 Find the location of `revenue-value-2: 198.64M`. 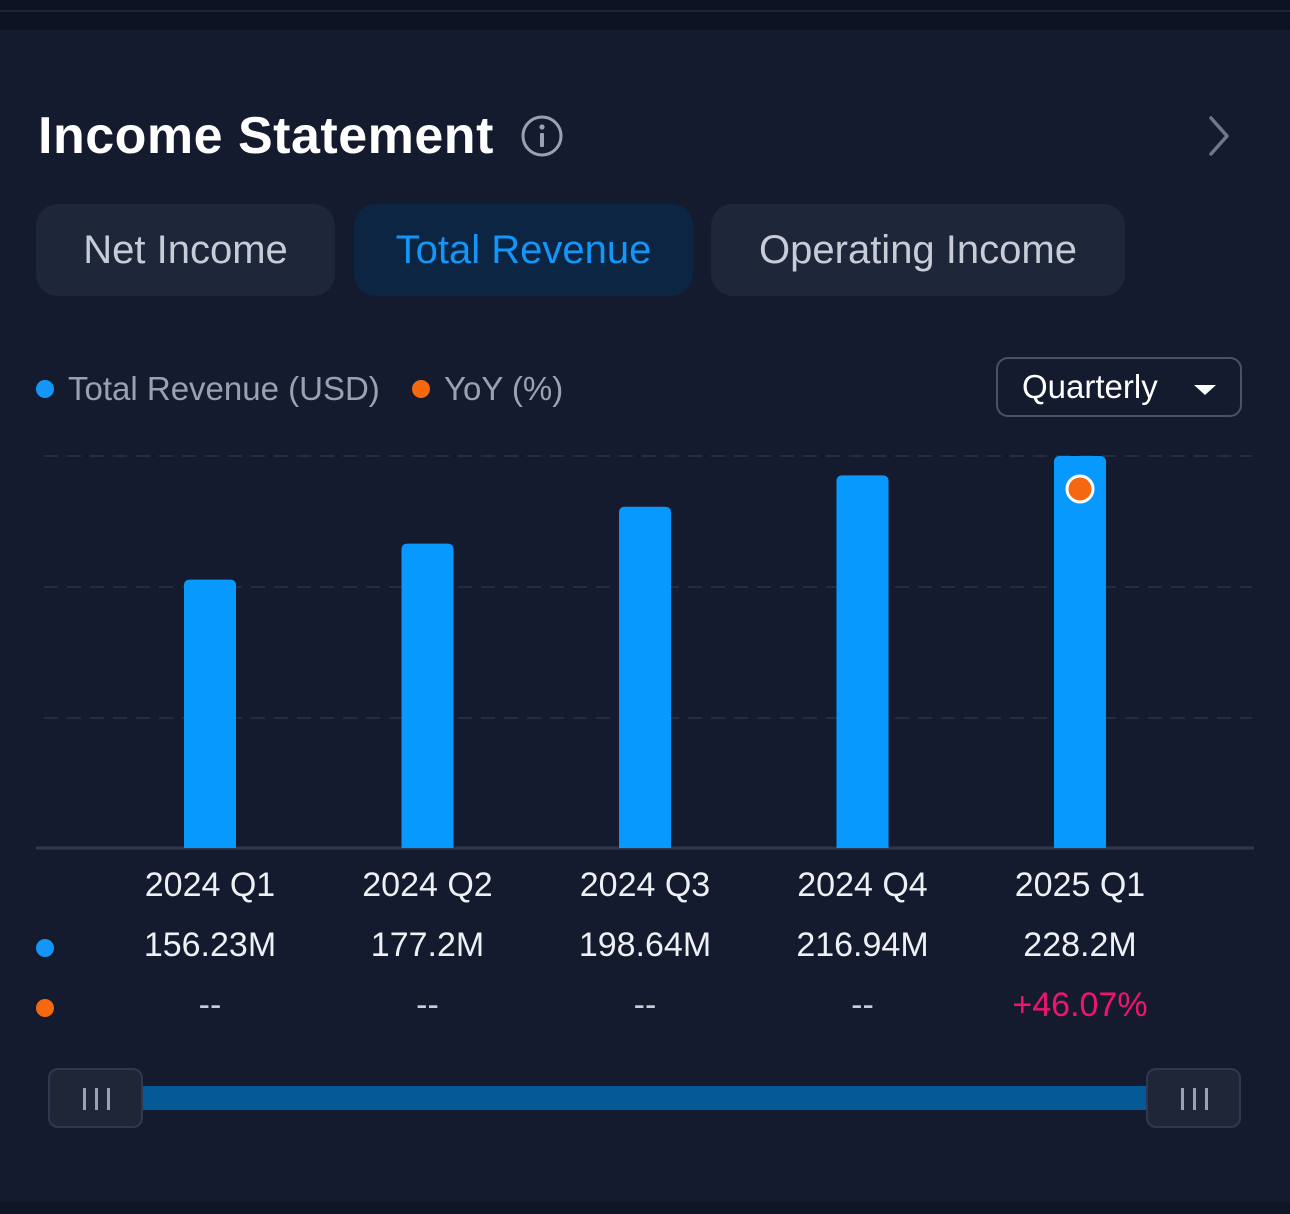

revenue-value-2: 198.64M is located at coordinates (645, 945).